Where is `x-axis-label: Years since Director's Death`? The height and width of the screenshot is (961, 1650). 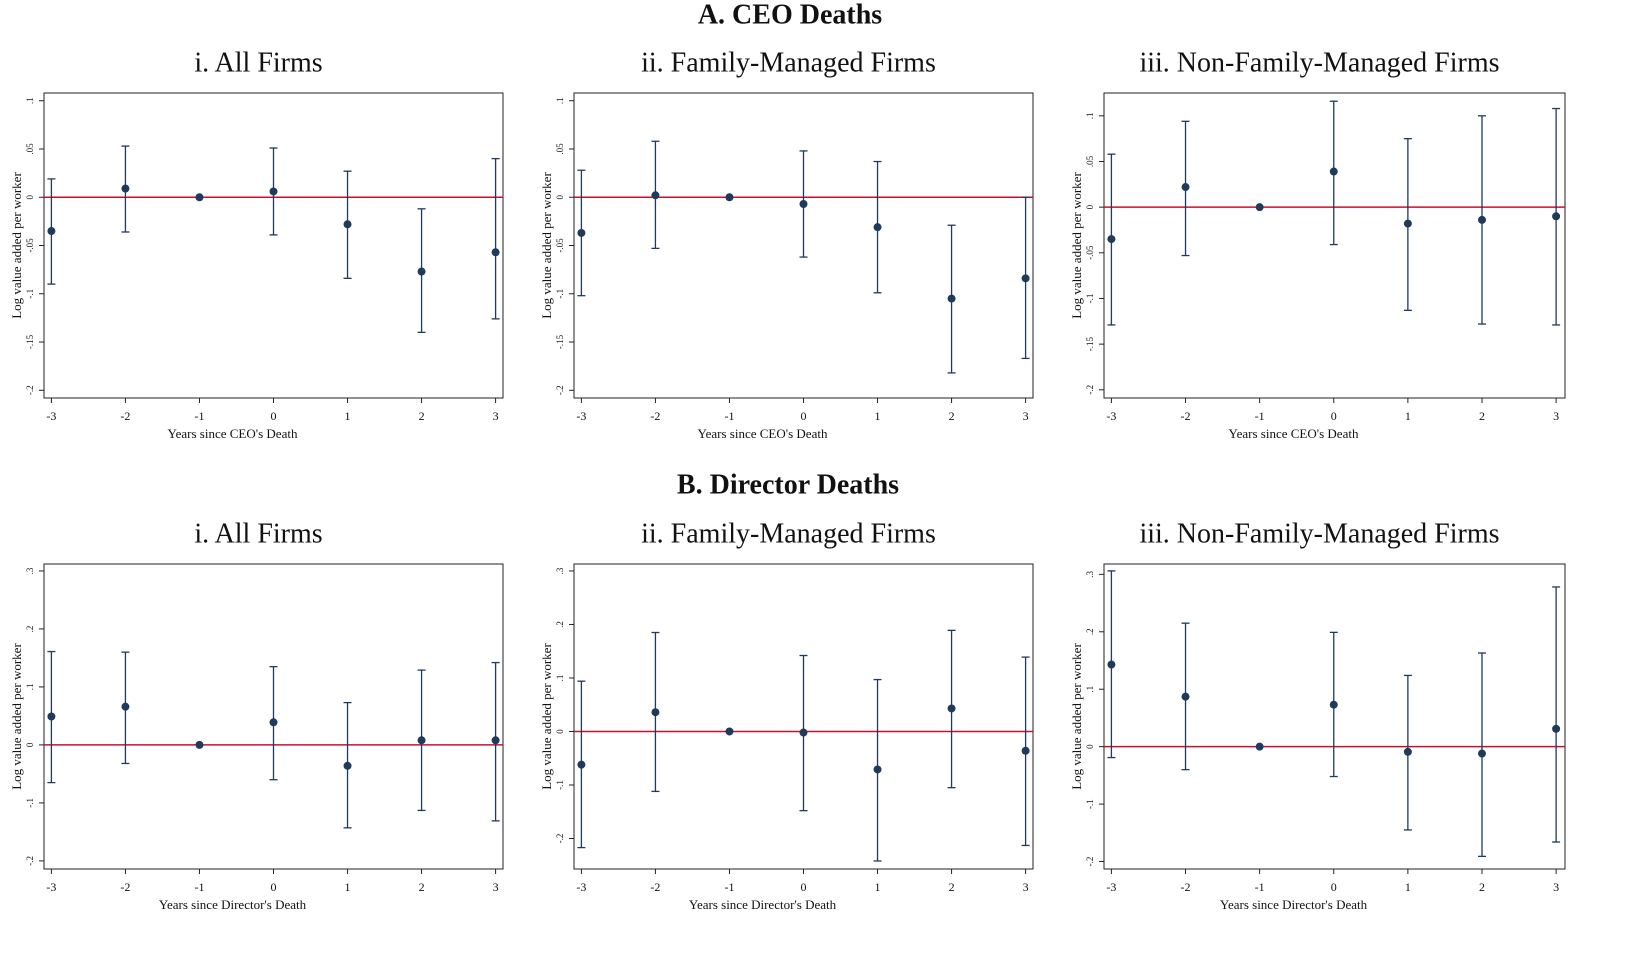 x-axis-label: Years since Director's Death is located at coordinates (233, 904).